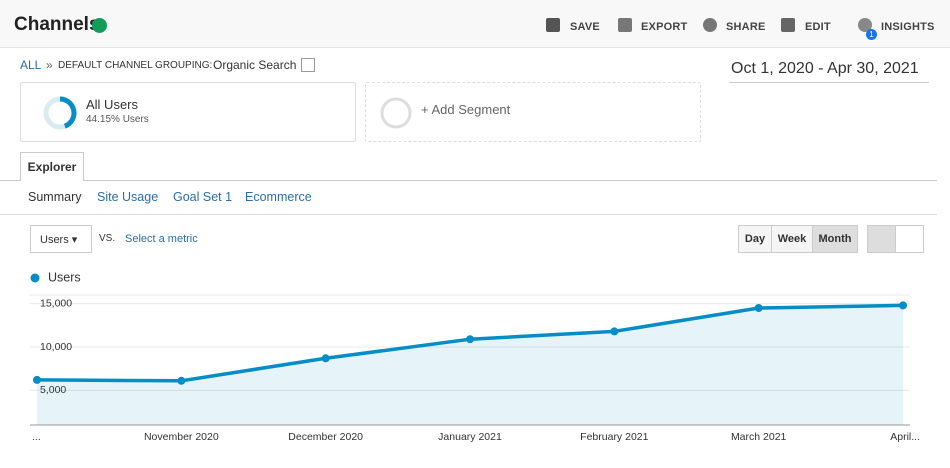 Image resolution: width=950 pixels, height=468 pixels. Describe the element at coordinates (585, 27) in the screenshot. I see `save-button: SAVE` at that location.